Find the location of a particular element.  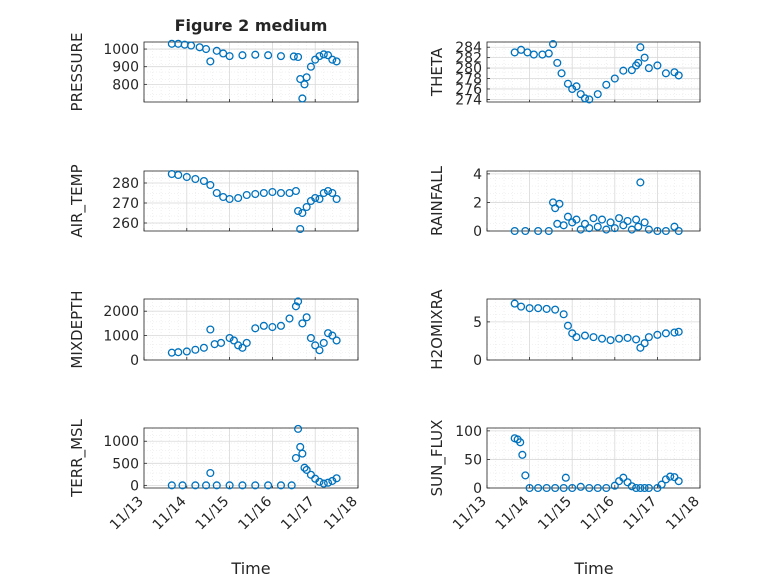

y-tick-label: 0 is located at coordinates (477, 361).